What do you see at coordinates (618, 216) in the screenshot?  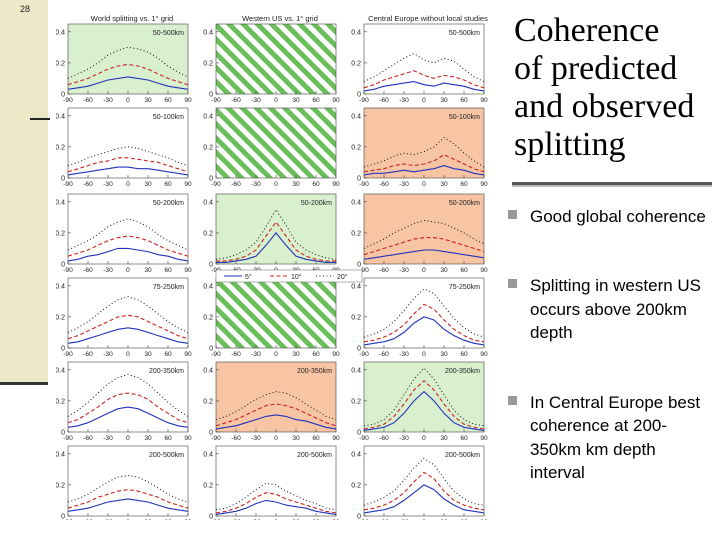 I see `bullet-text: Good global coherence` at bounding box center [618, 216].